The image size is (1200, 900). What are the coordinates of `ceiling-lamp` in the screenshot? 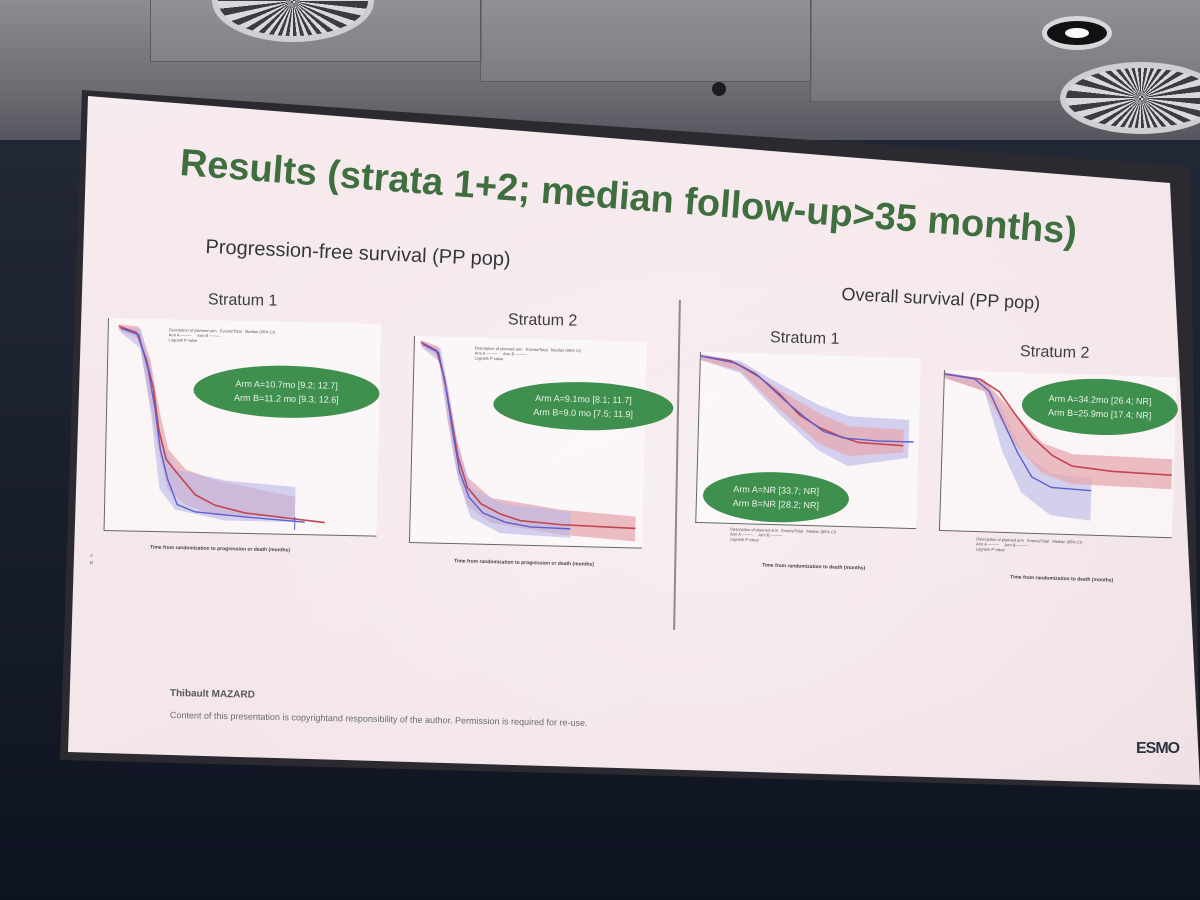 It's located at (1077, 33).